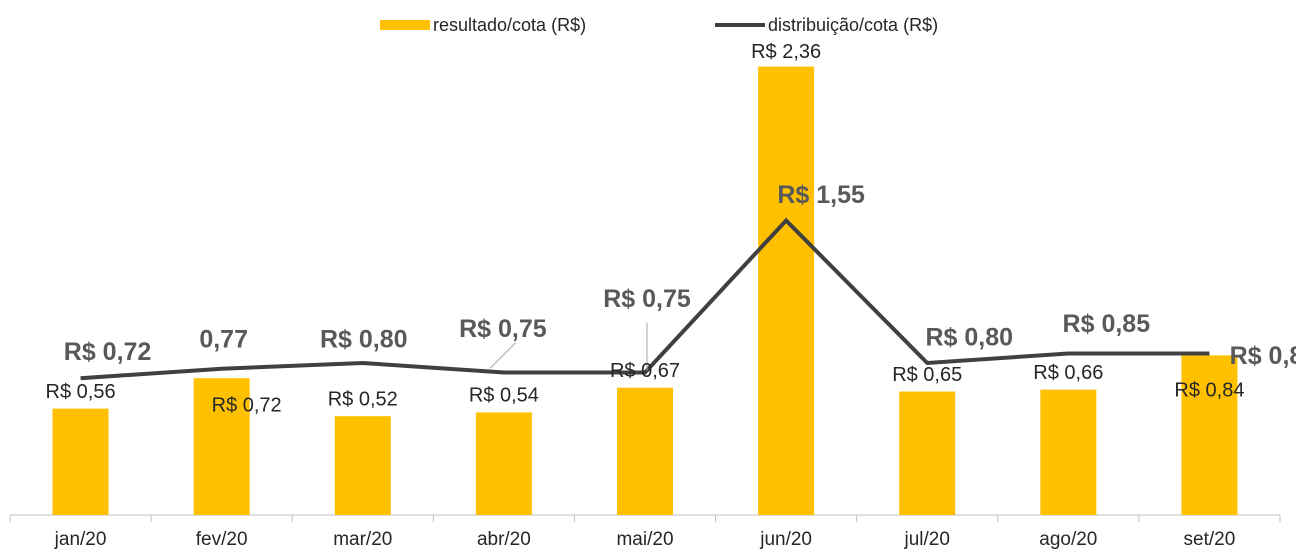  What do you see at coordinates (927, 375) in the screenshot?
I see `bar-label: R$ 0,65` at bounding box center [927, 375].